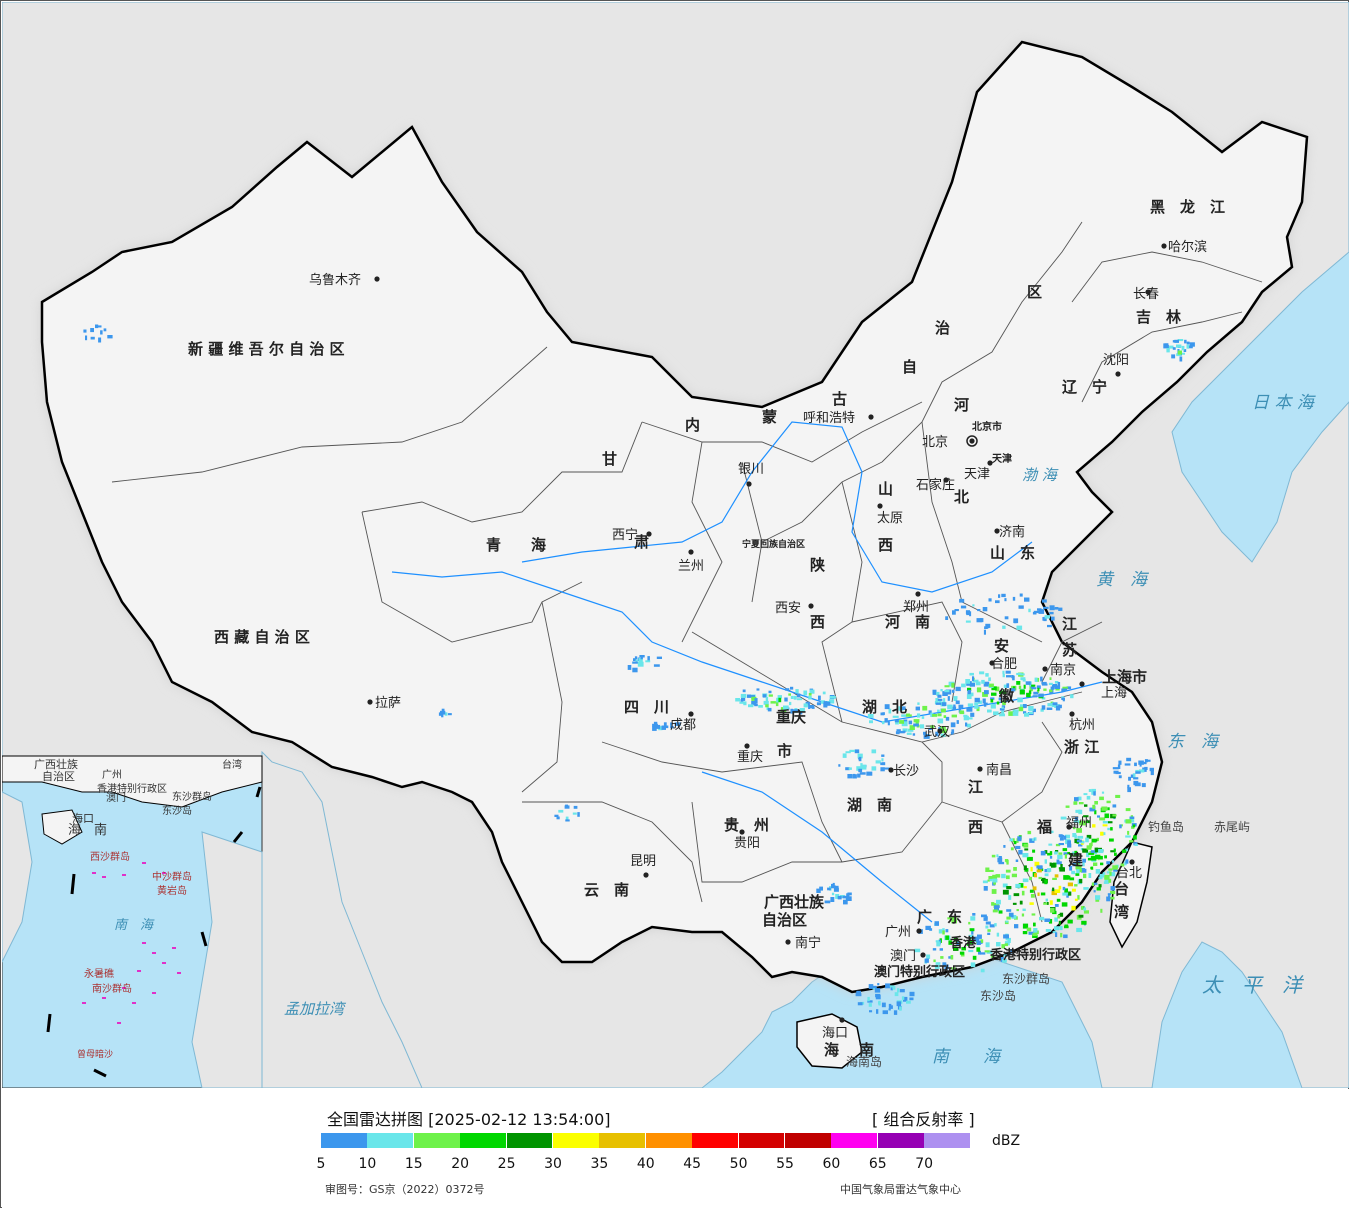 The width and height of the screenshot is (1349, 1208). What do you see at coordinates (1082, 725) in the screenshot?
I see `city-label: 杭州` at bounding box center [1082, 725].